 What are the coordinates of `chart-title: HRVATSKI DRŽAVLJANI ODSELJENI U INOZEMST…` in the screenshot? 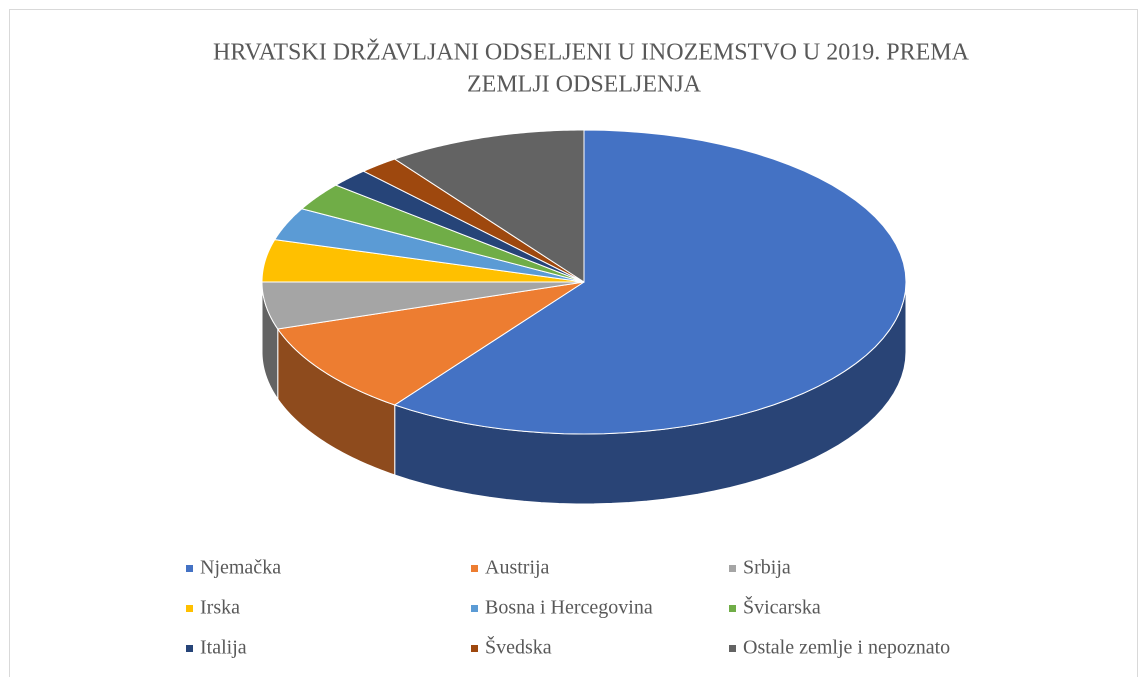 It's located at (591, 53).